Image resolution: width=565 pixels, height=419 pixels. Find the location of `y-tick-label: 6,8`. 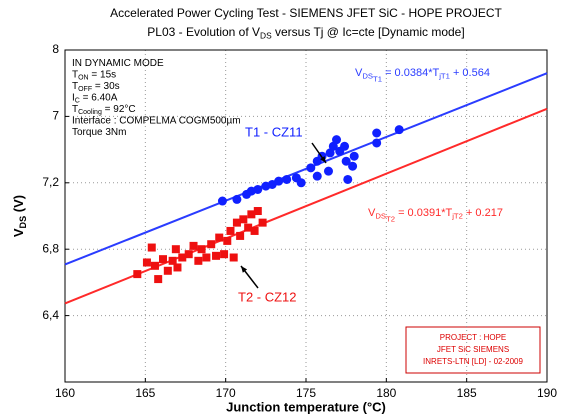

y-tick-label: 6,8 is located at coordinates (50, 248).